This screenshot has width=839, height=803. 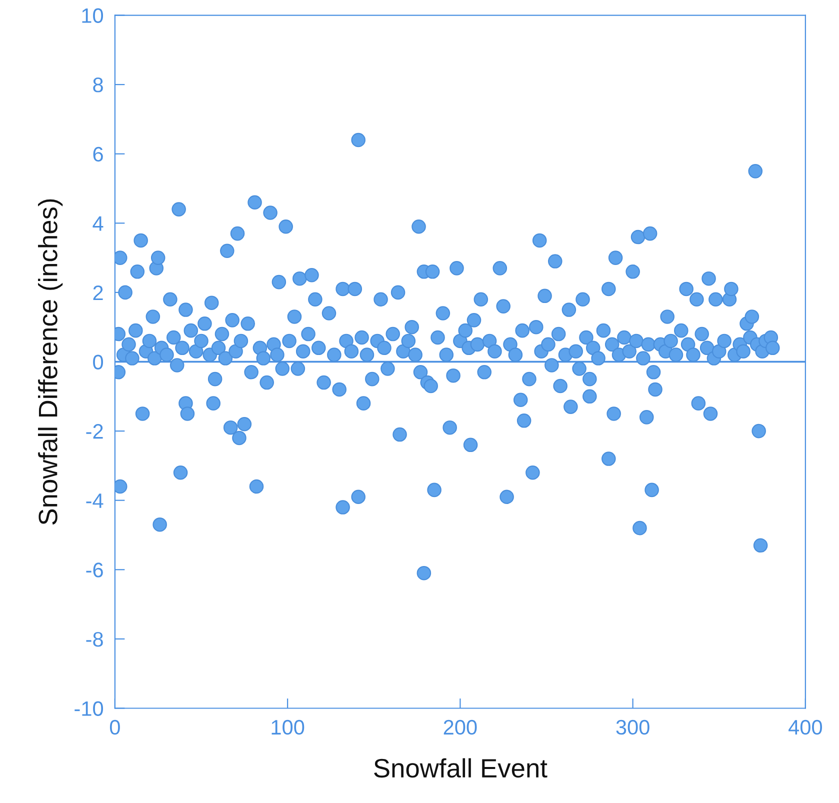 What do you see at coordinates (98, 154) in the screenshot?
I see `y-tick-label: 6` at bounding box center [98, 154].